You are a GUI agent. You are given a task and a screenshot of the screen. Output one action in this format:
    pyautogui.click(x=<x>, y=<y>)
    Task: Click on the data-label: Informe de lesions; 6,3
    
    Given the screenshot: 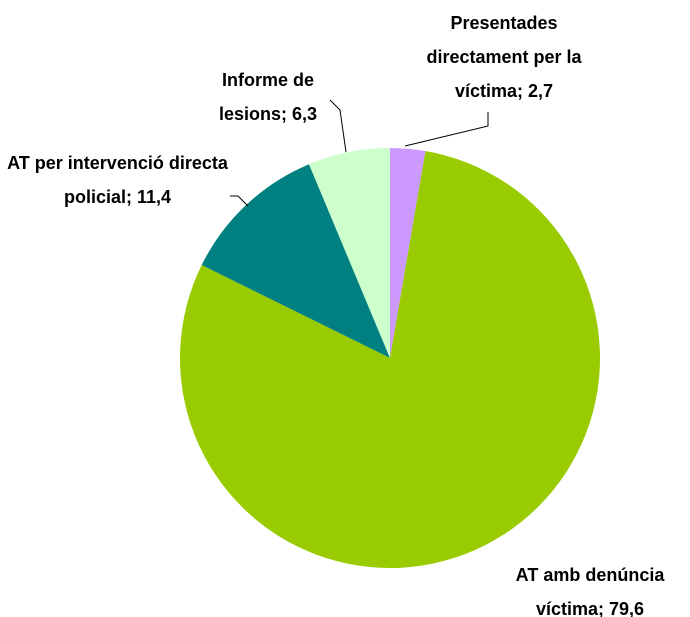 What is the action you would take?
    pyautogui.click(x=268, y=97)
    